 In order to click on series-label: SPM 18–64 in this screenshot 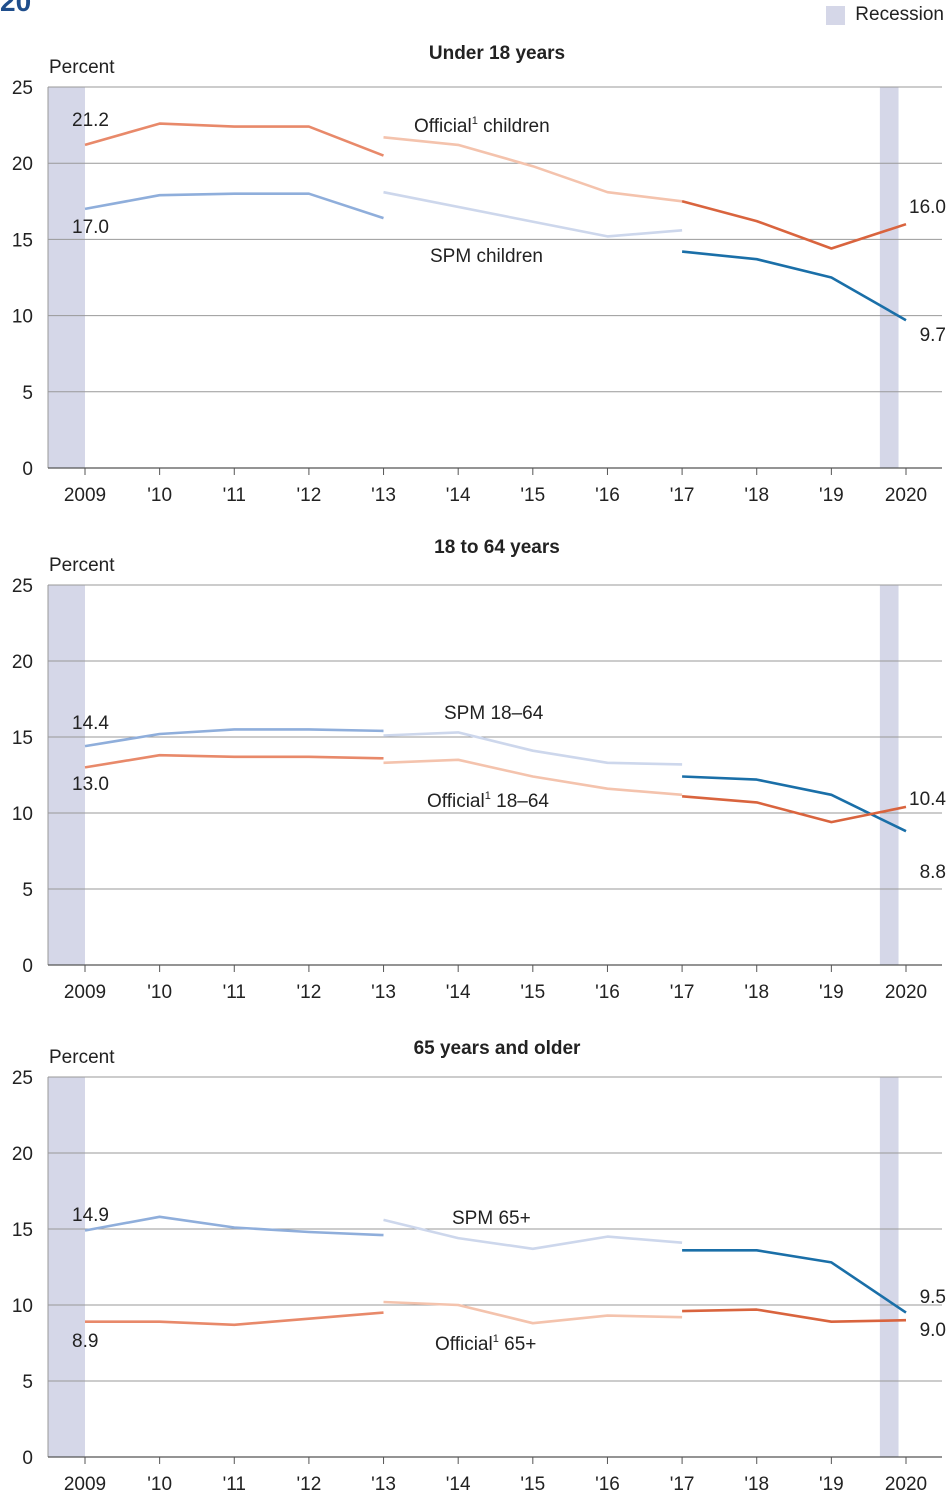, I will do `click(494, 713)`.